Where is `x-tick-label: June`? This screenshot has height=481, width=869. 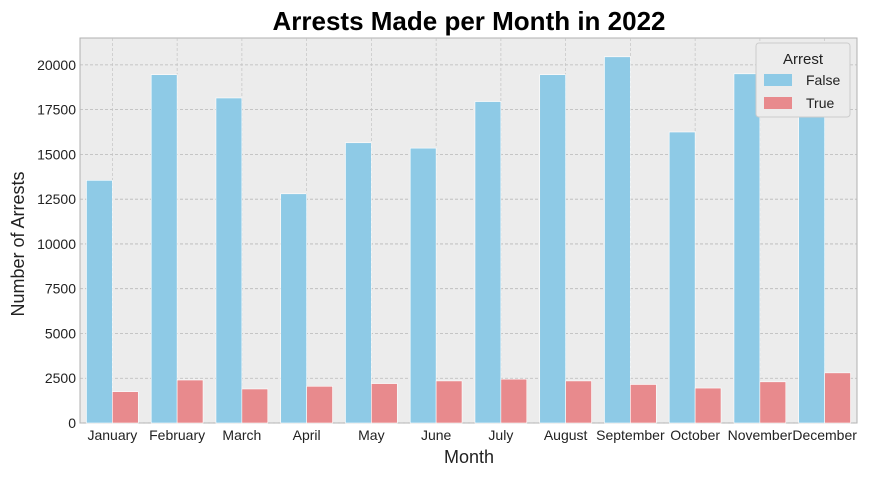
x-tick-label: June is located at coordinates (436, 435).